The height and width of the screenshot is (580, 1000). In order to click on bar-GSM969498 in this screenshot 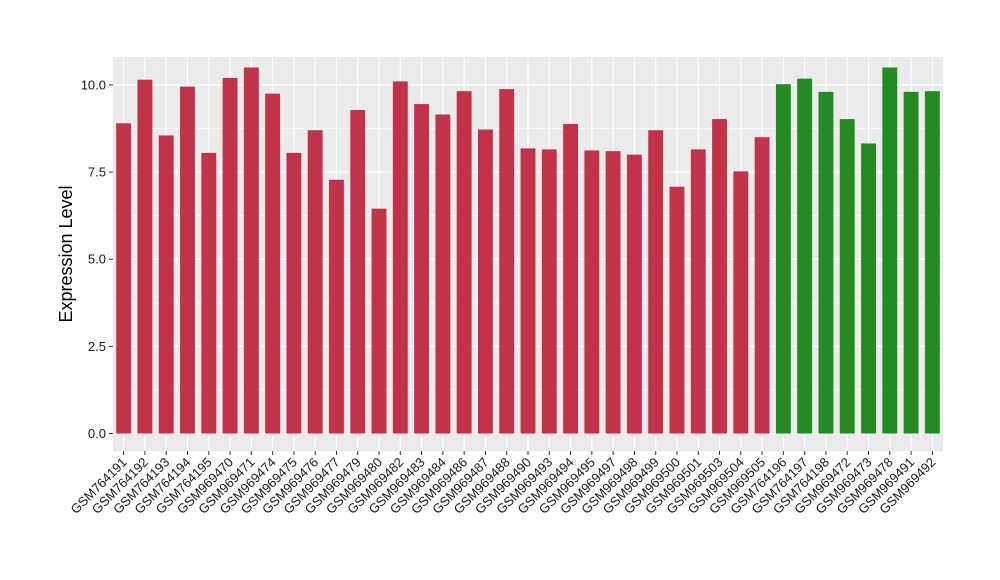, I will do `click(634, 294)`.